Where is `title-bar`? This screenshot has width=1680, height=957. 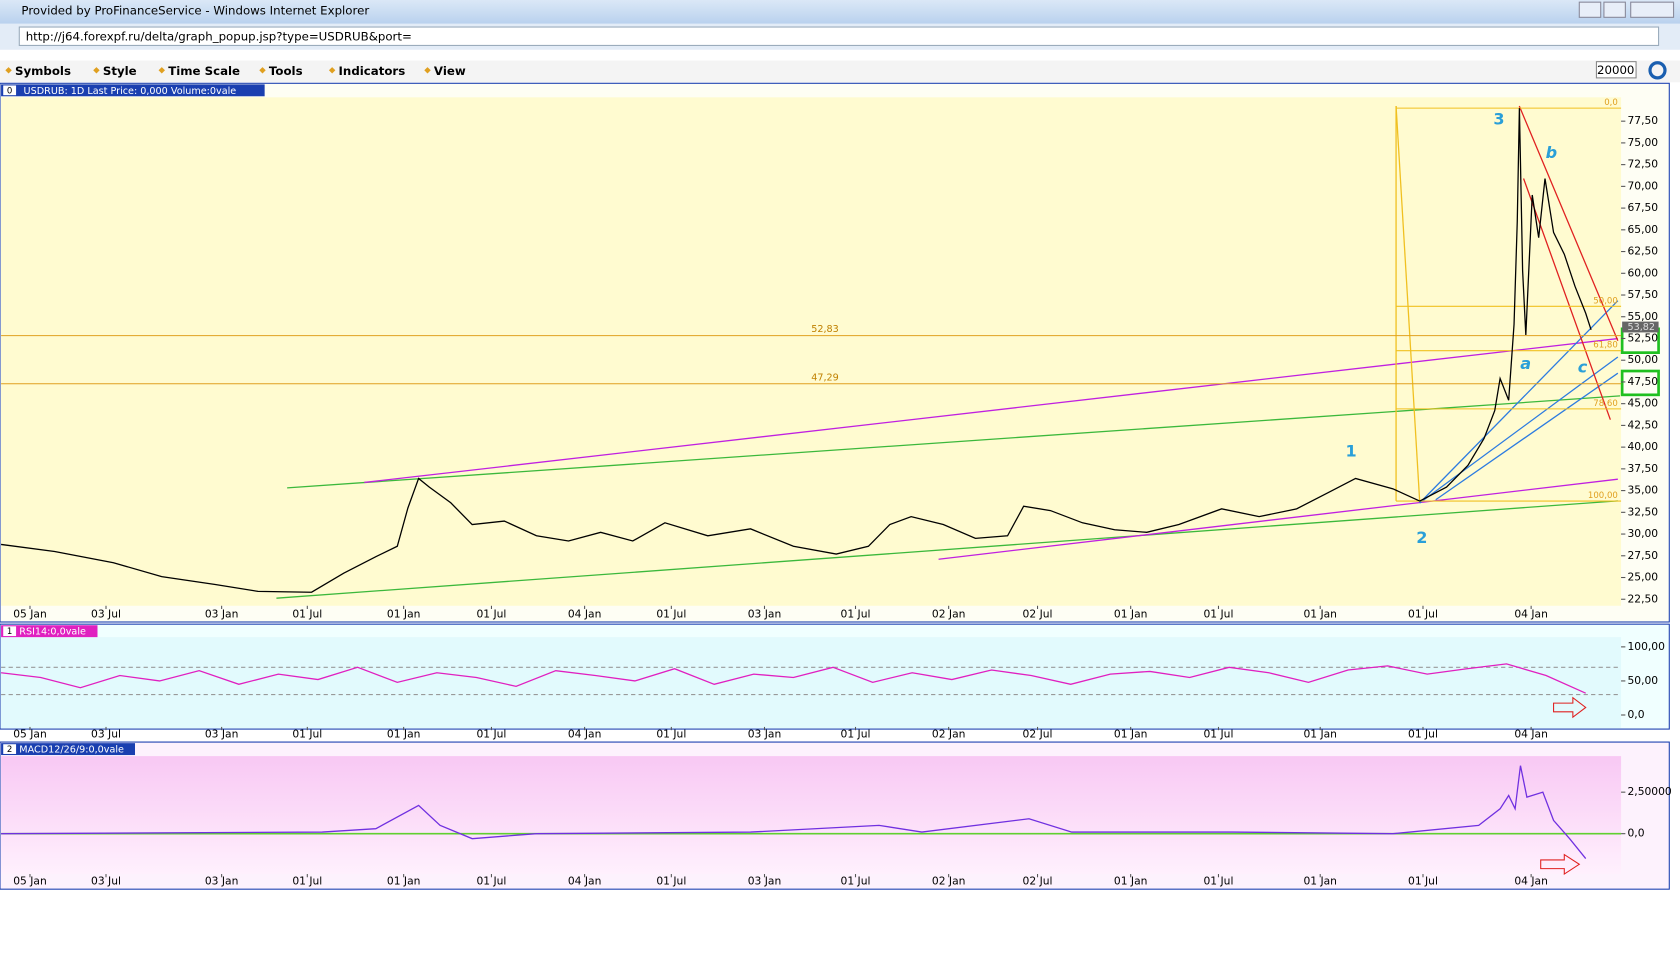
title-bar is located at coordinates (840, 12).